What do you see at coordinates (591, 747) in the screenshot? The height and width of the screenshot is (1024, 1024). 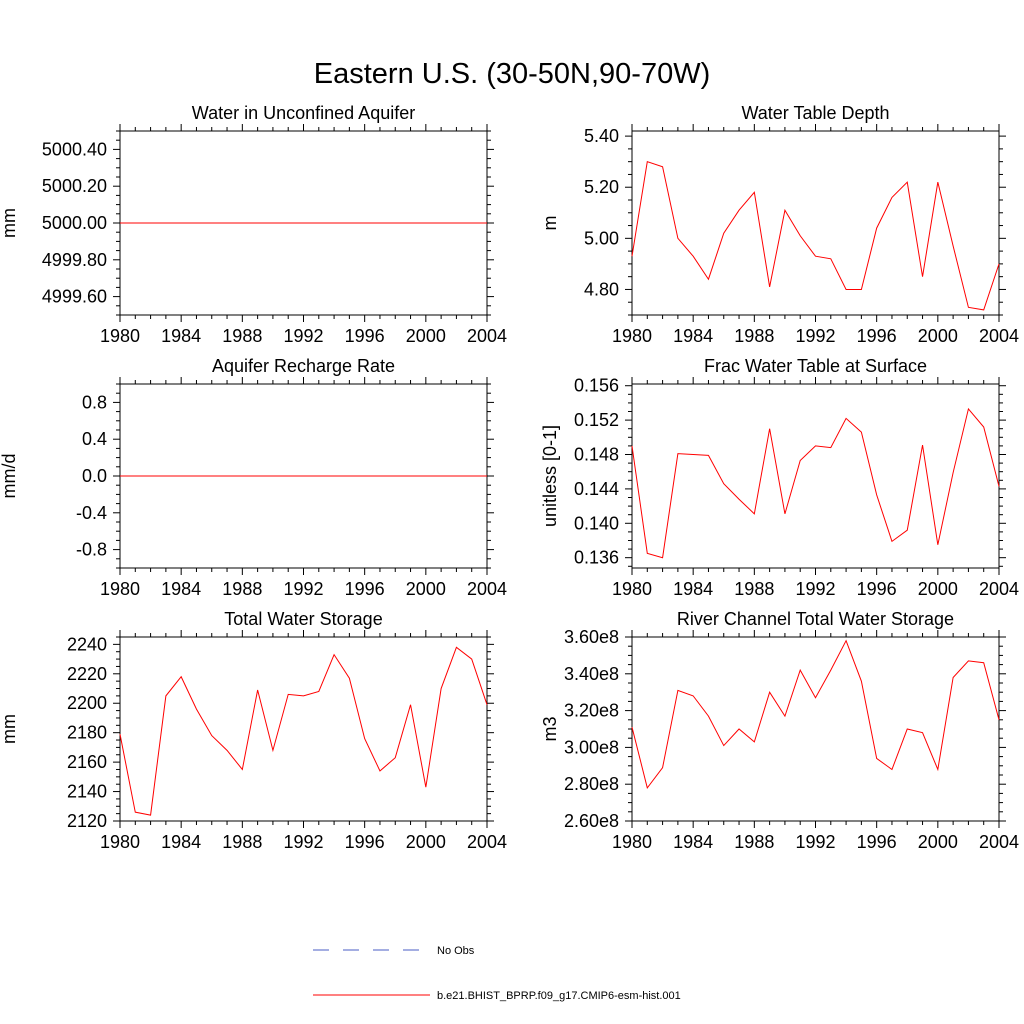 I see `y-tick-label: 3.00e8` at bounding box center [591, 747].